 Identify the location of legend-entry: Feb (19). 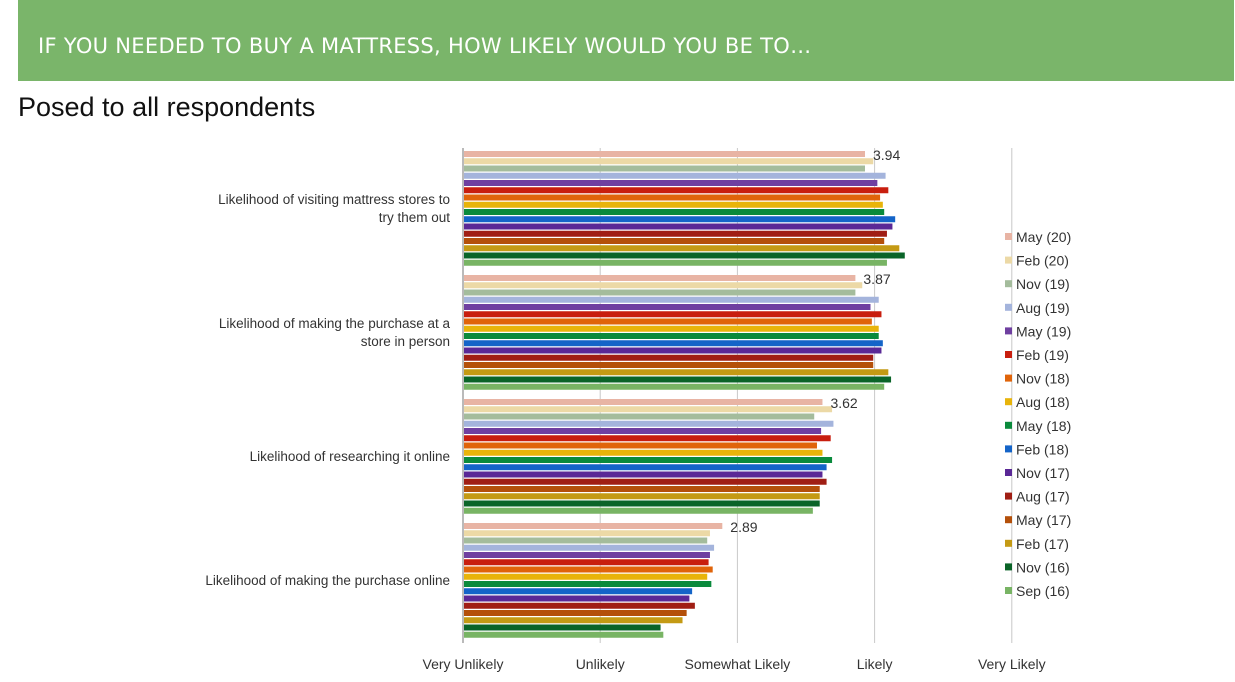
(1042, 355).